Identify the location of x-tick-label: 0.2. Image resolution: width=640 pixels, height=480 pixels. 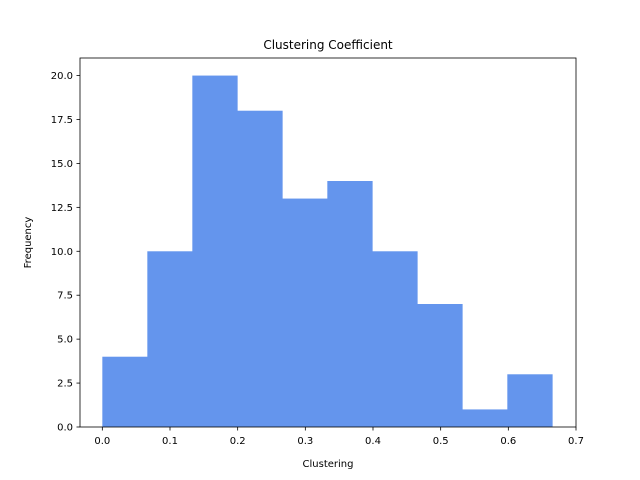
(238, 441).